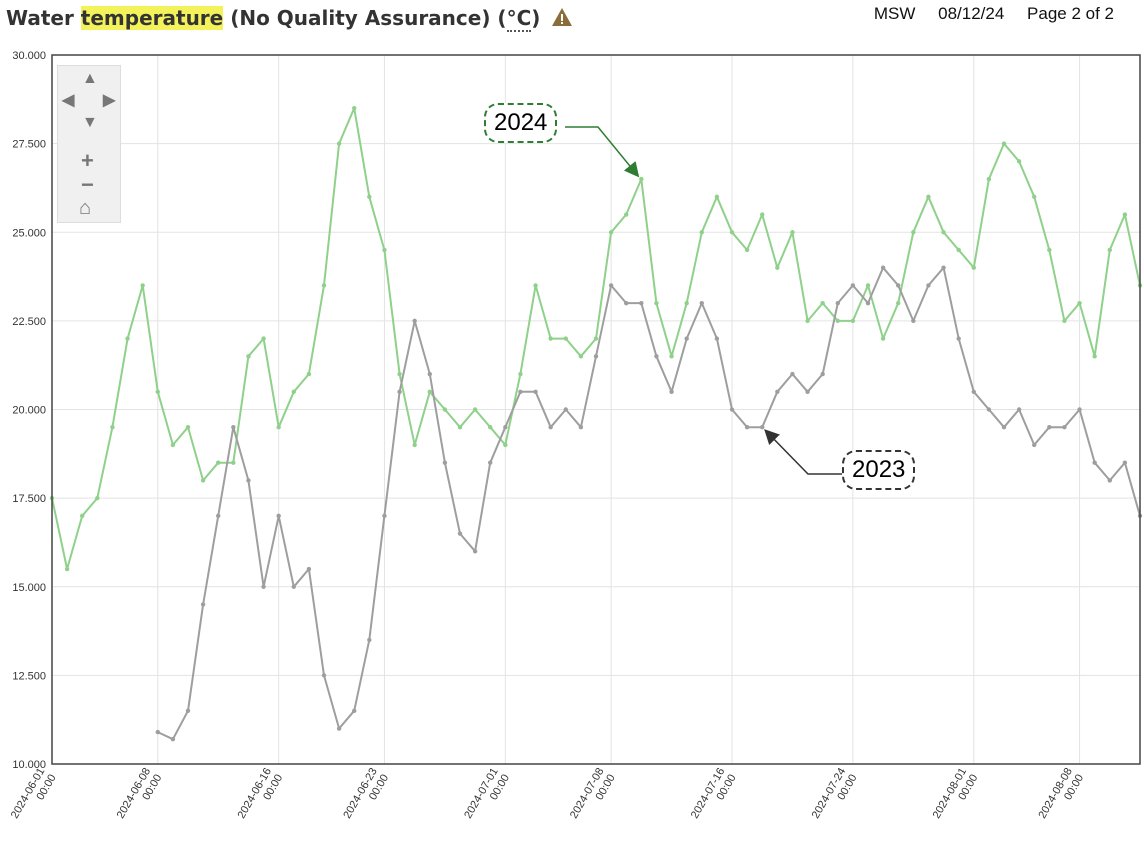  What do you see at coordinates (90, 122) in the screenshot?
I see `pan-down-icon: ▼` at bounding box center [90, 122].